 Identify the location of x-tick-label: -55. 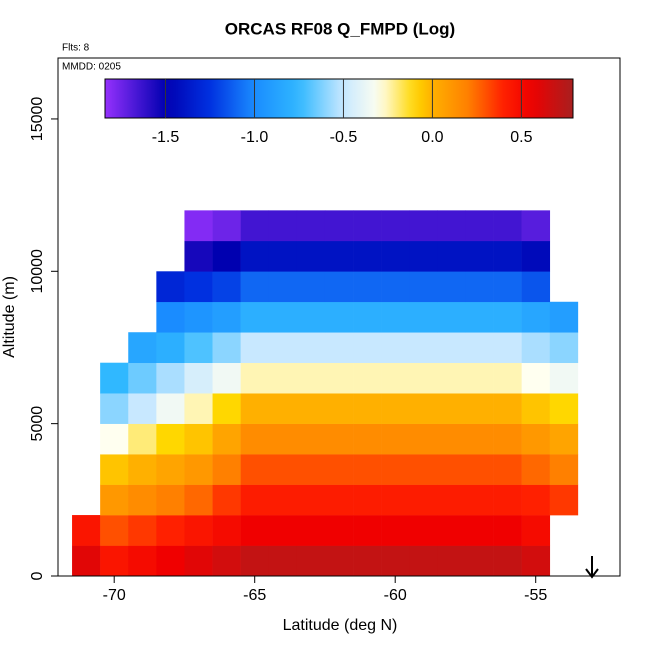
(535, 595).